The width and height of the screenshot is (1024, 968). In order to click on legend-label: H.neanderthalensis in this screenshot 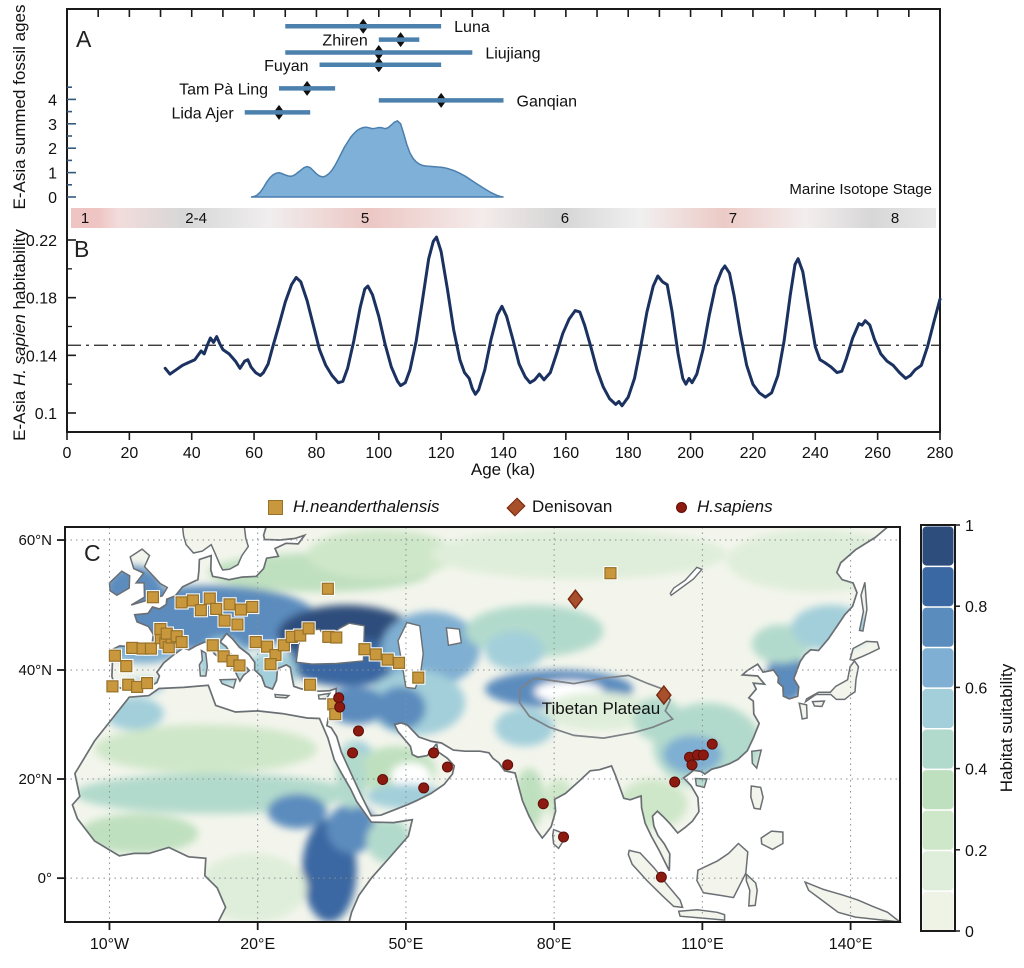, I will do `click(366, 506)`.